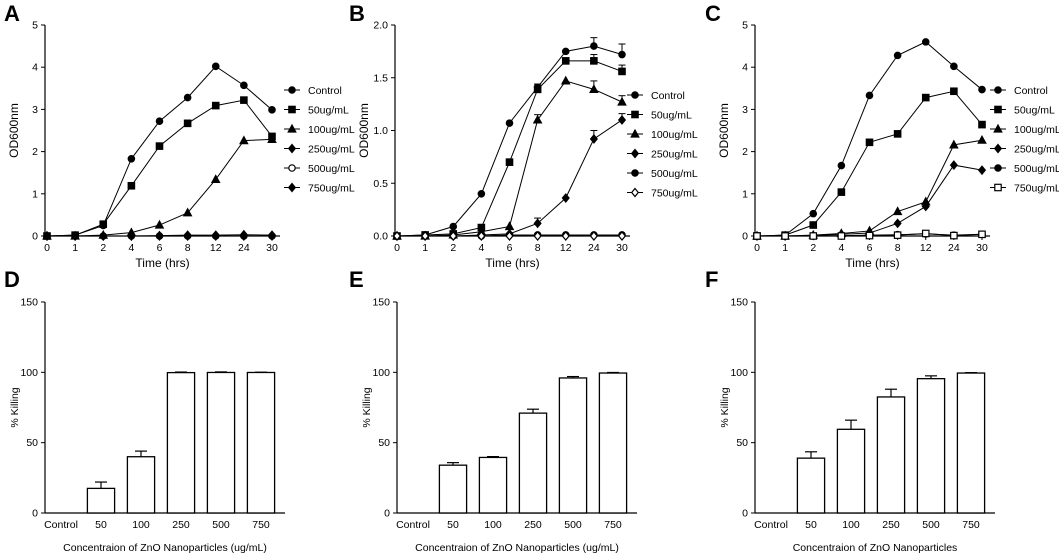 This screenshot has width=1059, height=554. Describe the element at coordinates (29, 303) in the screenshot. I see `y-tick-label: 150` at that location.